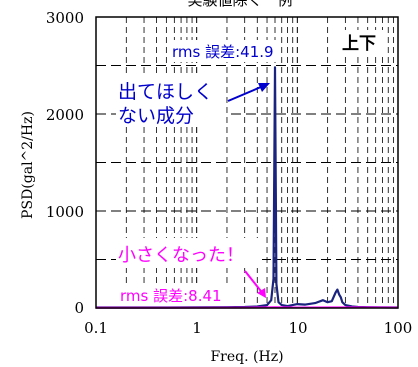  What do you see at coordinates (246, 357) in the screenshot?
I see `x-axis-title: Freq. (Hz)` at bounding box center [246, 357].